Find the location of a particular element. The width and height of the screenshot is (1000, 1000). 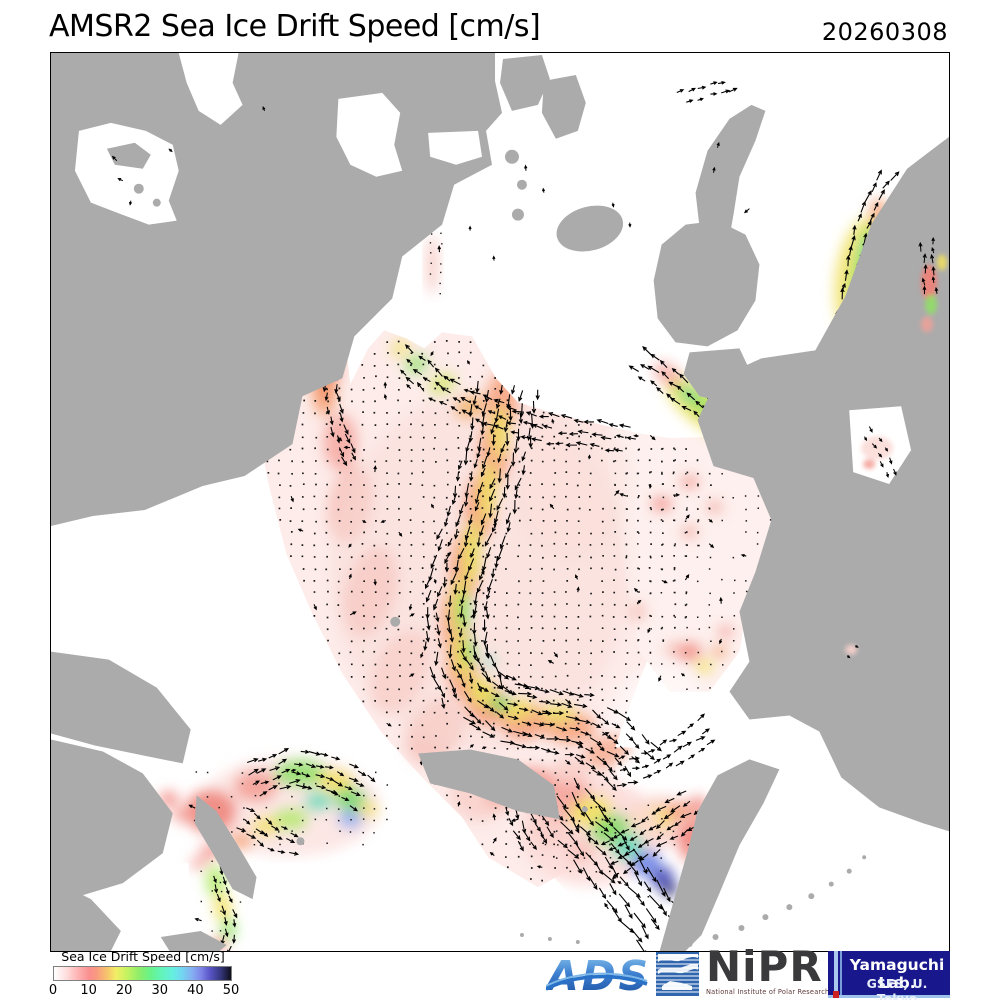

ads-swoosh-highlight is located at coordinates (597, 979).